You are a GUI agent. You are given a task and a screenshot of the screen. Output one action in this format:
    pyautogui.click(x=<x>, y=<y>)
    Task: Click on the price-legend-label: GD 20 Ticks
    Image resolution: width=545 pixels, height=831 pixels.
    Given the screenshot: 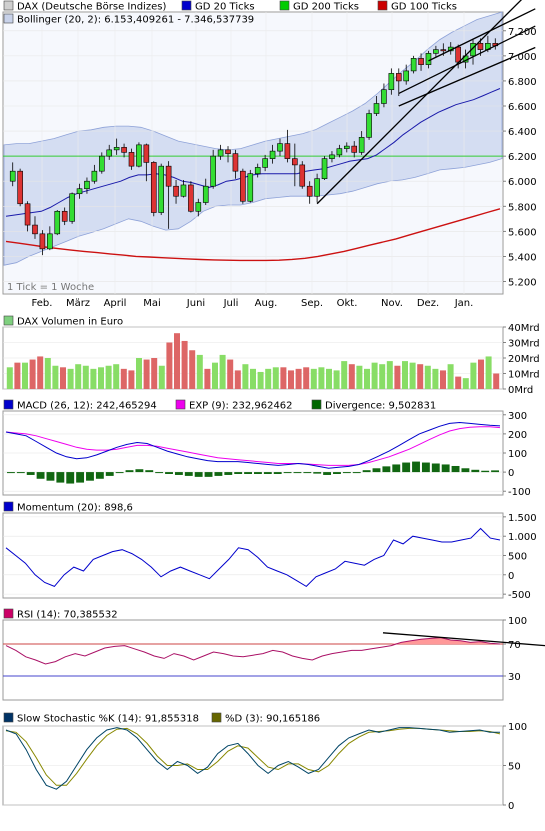 What is the action you would take?
    pyautogui.click(x=225, y=7)
    